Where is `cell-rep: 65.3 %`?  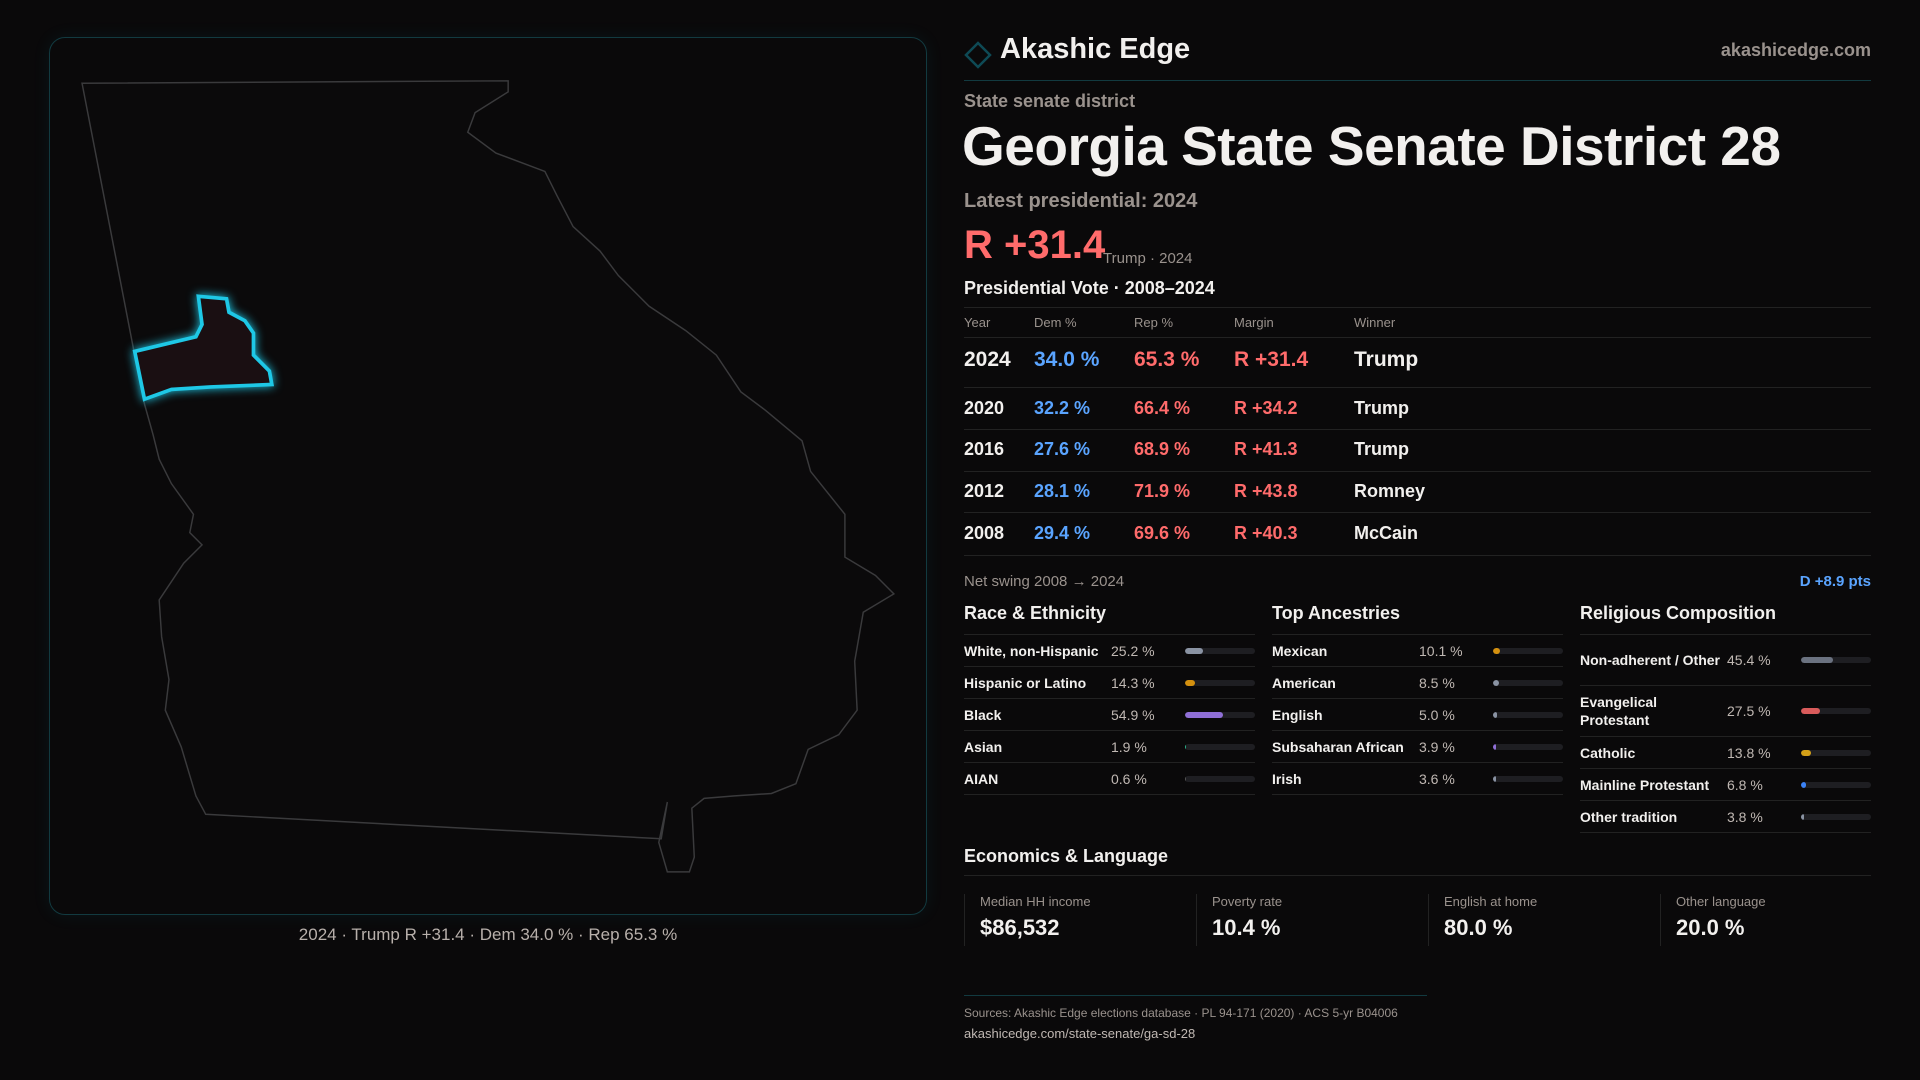 cell-rep: 65.3 % is located at coordinates (1167, 359).